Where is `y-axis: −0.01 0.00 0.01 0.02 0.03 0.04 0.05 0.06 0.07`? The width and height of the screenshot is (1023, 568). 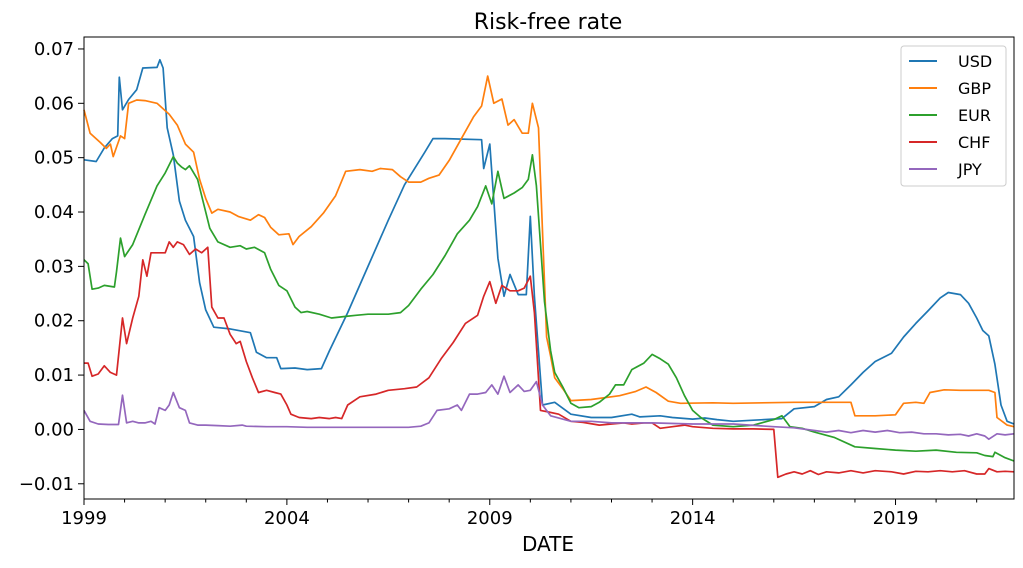
y-axis: −0.01 0.00 0.01 0.02 0.03 0.04 0.05 0.06 0.07 is located at coordinates (51, 267).